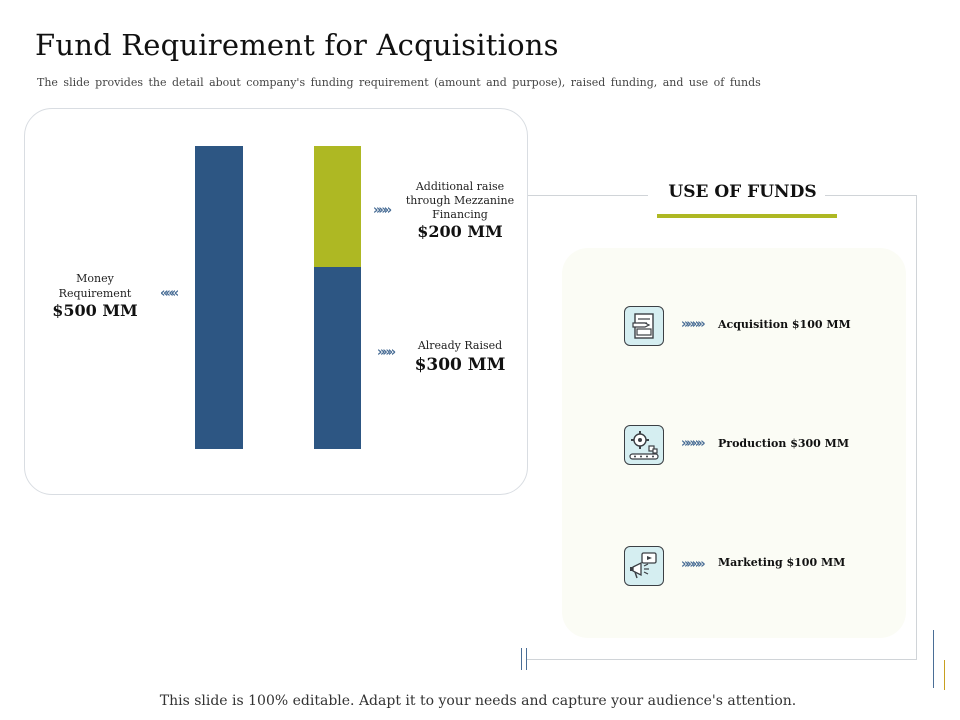  Describe the element at coordinates (916, 427) in the screenshot. I see `frame-line-right` at that location.